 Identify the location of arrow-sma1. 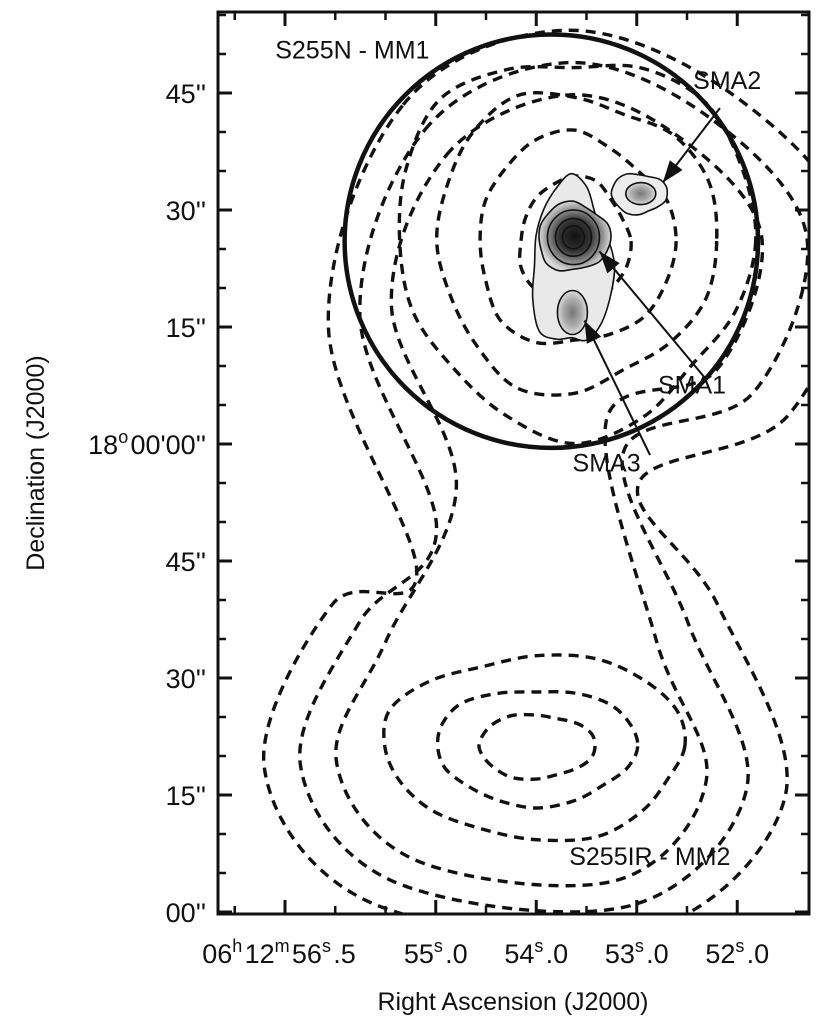
(652, 314).